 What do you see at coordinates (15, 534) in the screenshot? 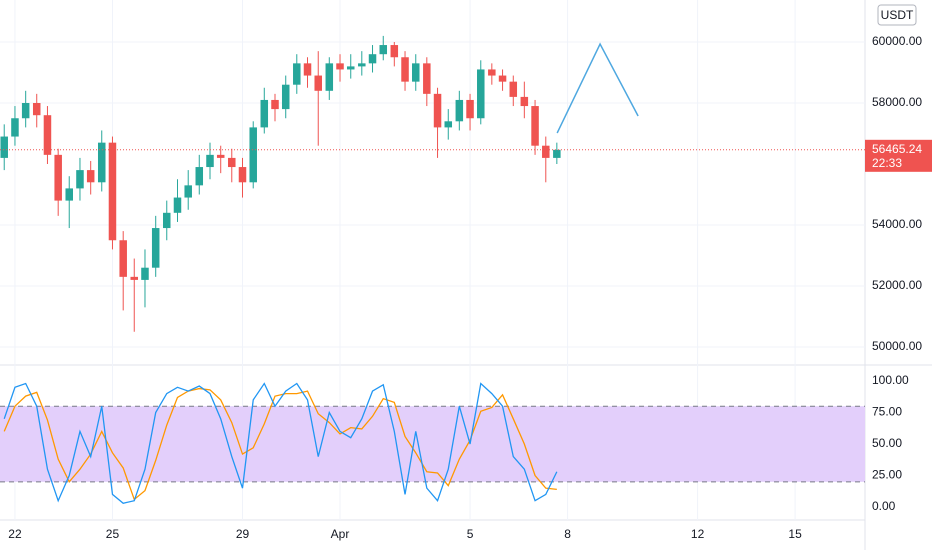
I see `x-tick-label: 22` at bounding box center [15, 534].